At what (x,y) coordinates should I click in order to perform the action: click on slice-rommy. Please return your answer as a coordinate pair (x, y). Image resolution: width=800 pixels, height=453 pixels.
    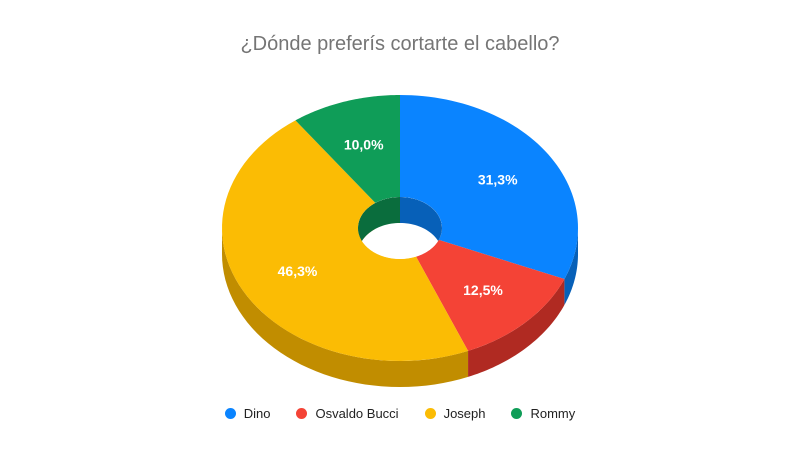
    Looking at the image, I should click on (347, 149).